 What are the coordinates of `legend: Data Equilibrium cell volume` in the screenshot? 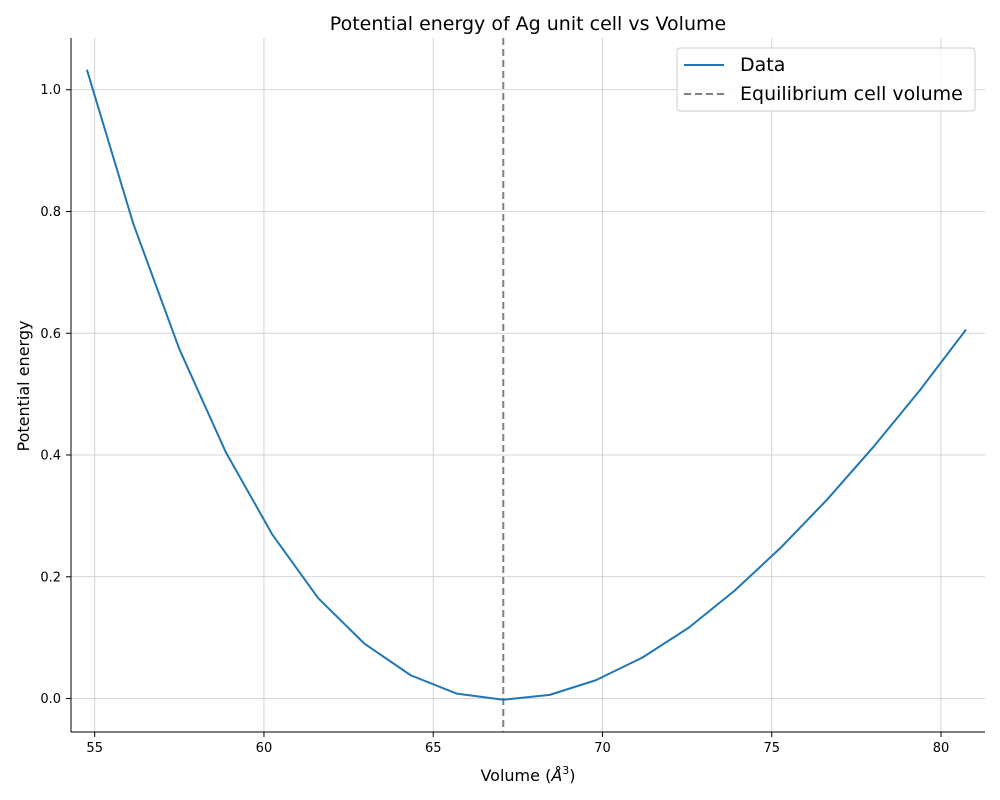 It's located at (826, 79).